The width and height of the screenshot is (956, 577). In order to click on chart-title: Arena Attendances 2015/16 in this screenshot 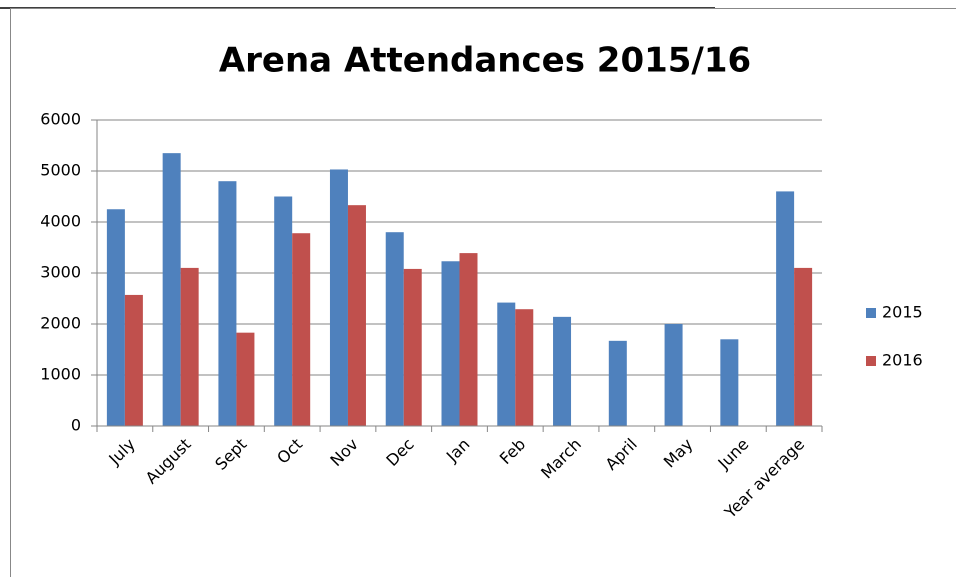, I will do `click(485, 61)`.